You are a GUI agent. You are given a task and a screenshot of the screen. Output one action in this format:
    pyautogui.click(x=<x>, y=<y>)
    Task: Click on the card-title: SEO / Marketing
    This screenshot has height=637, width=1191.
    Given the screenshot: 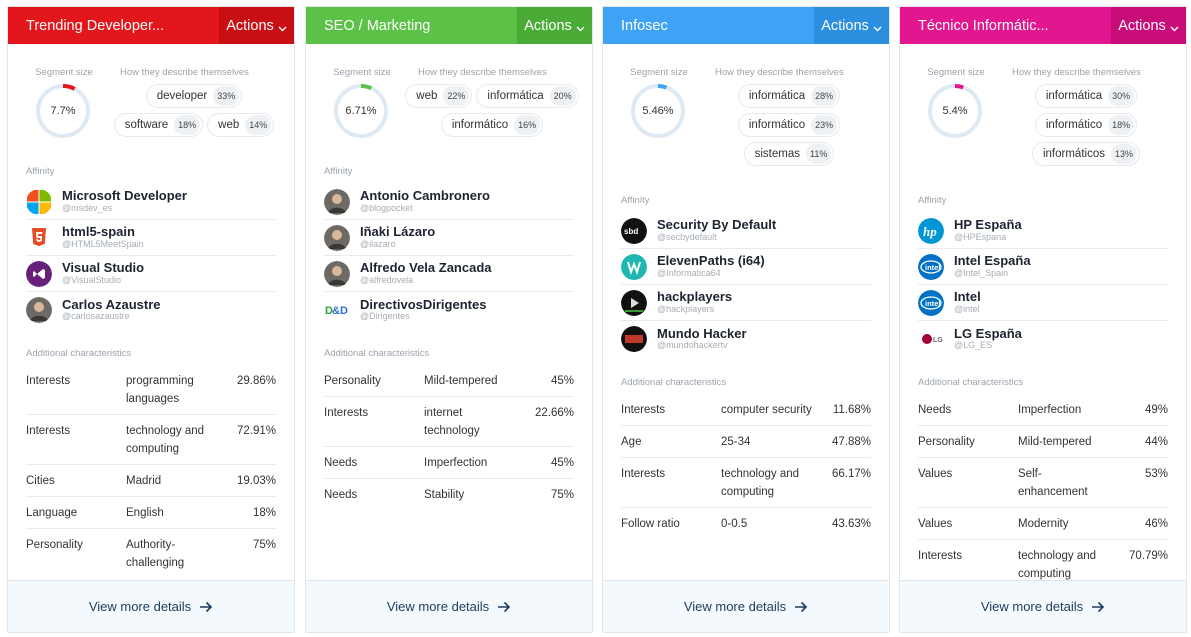 What is the action you would take?
    pyautogui.click(x=377, y=25)
    